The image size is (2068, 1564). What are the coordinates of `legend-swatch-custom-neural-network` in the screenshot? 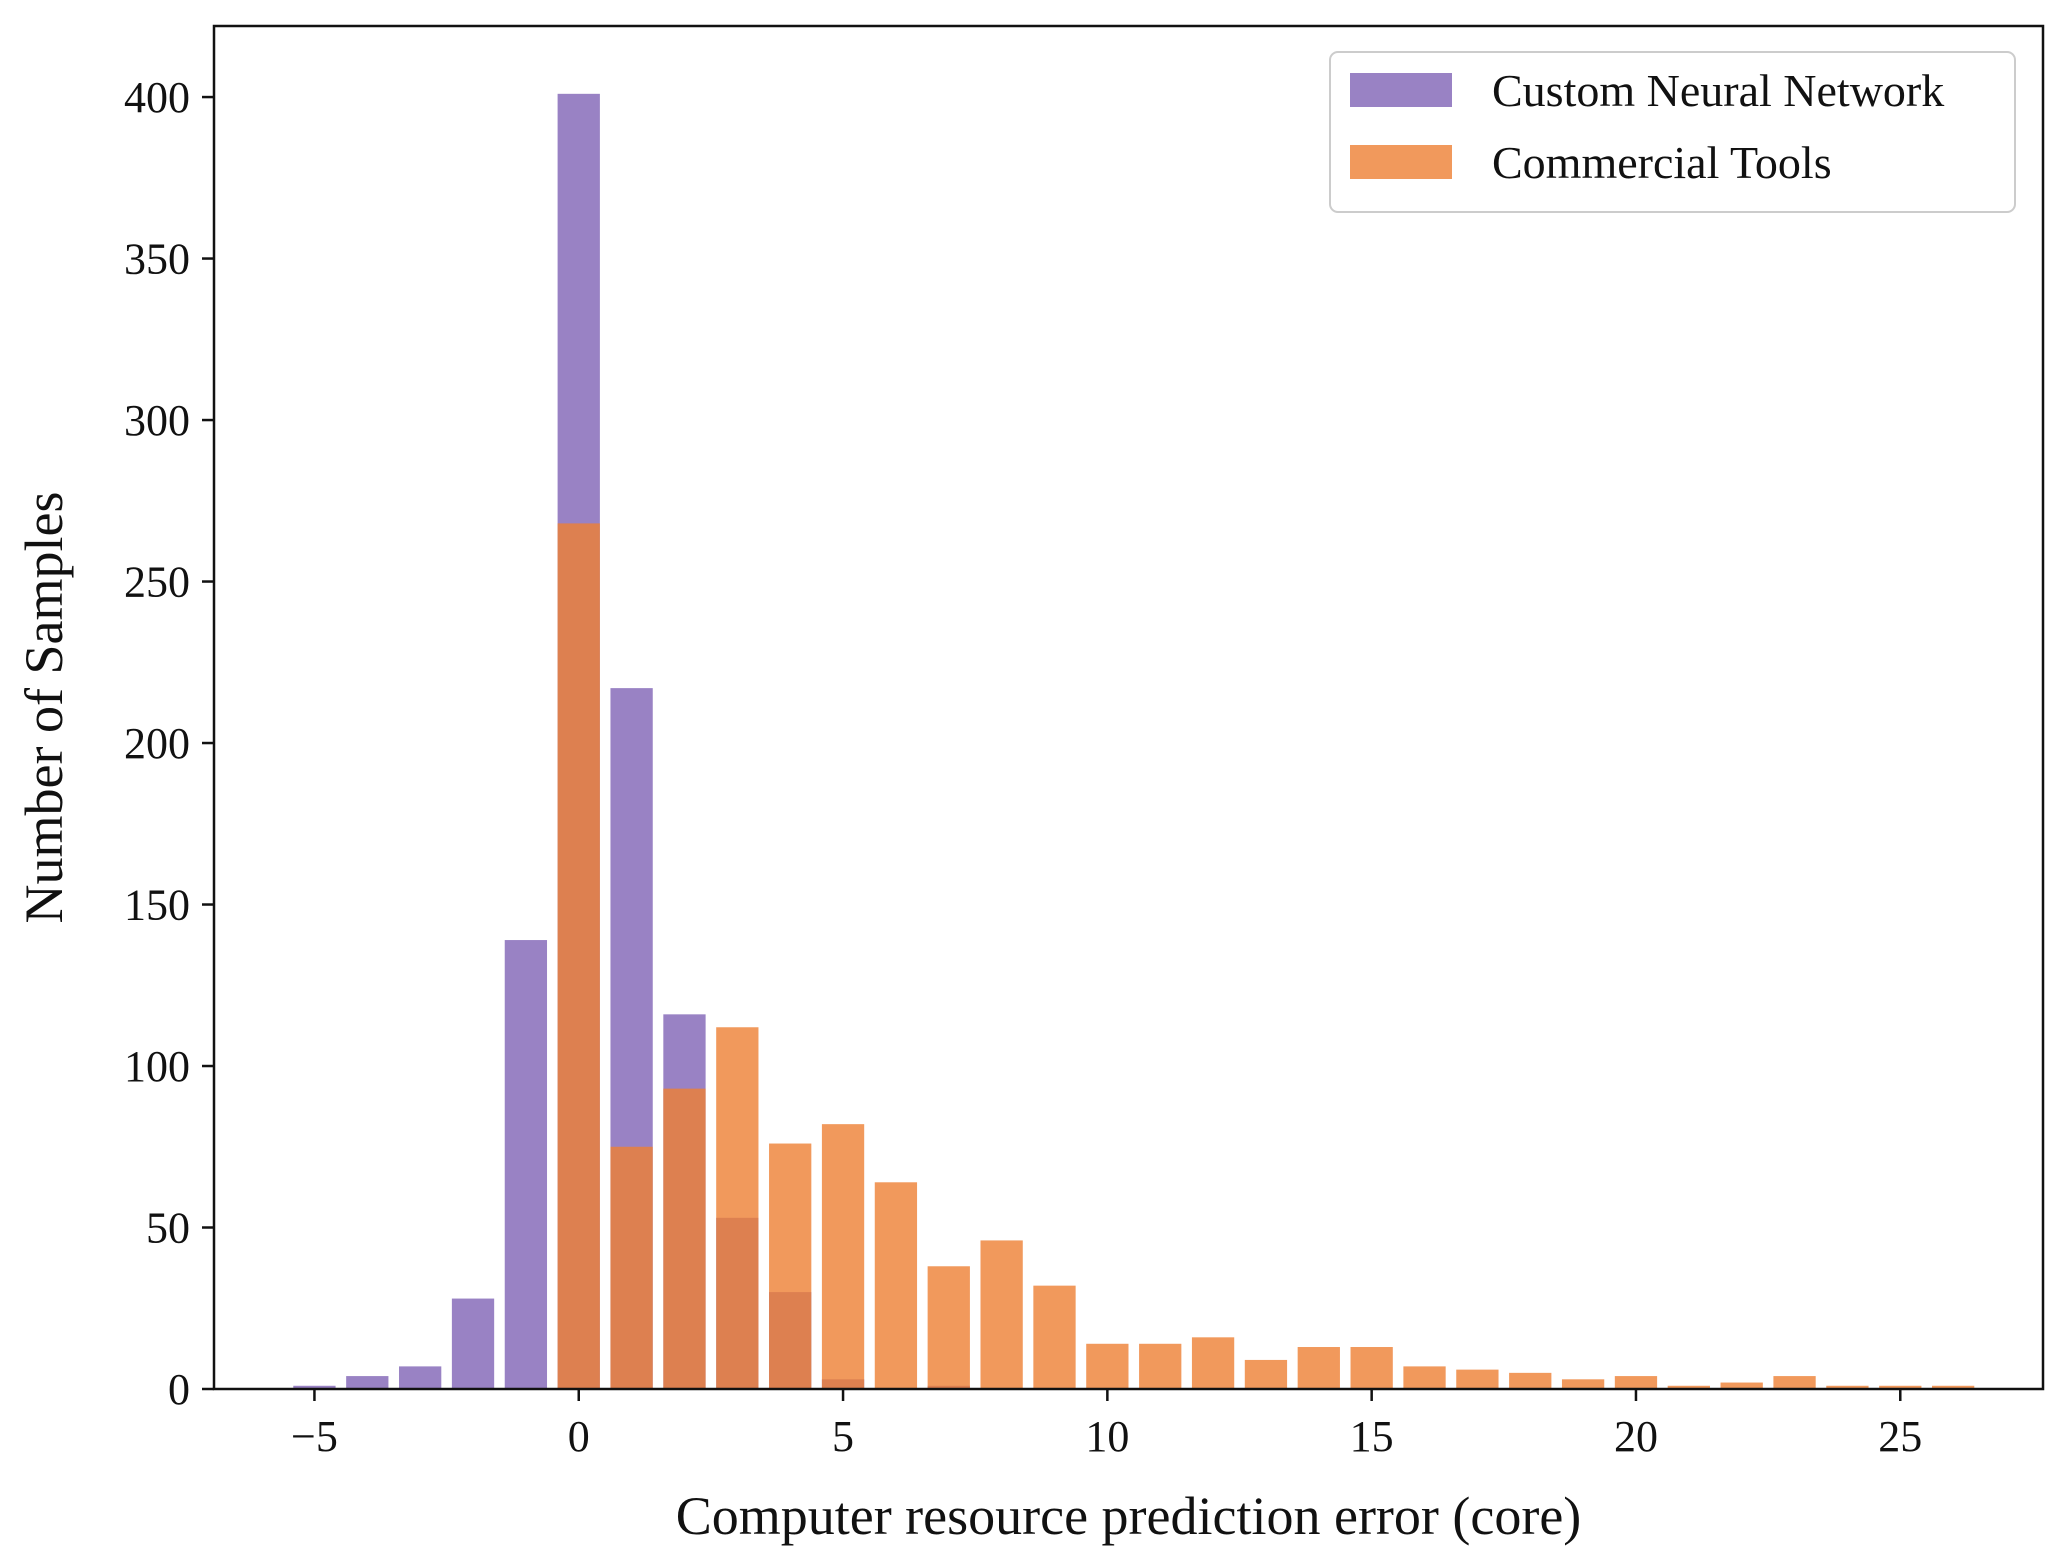 It's located at (1401, 90).